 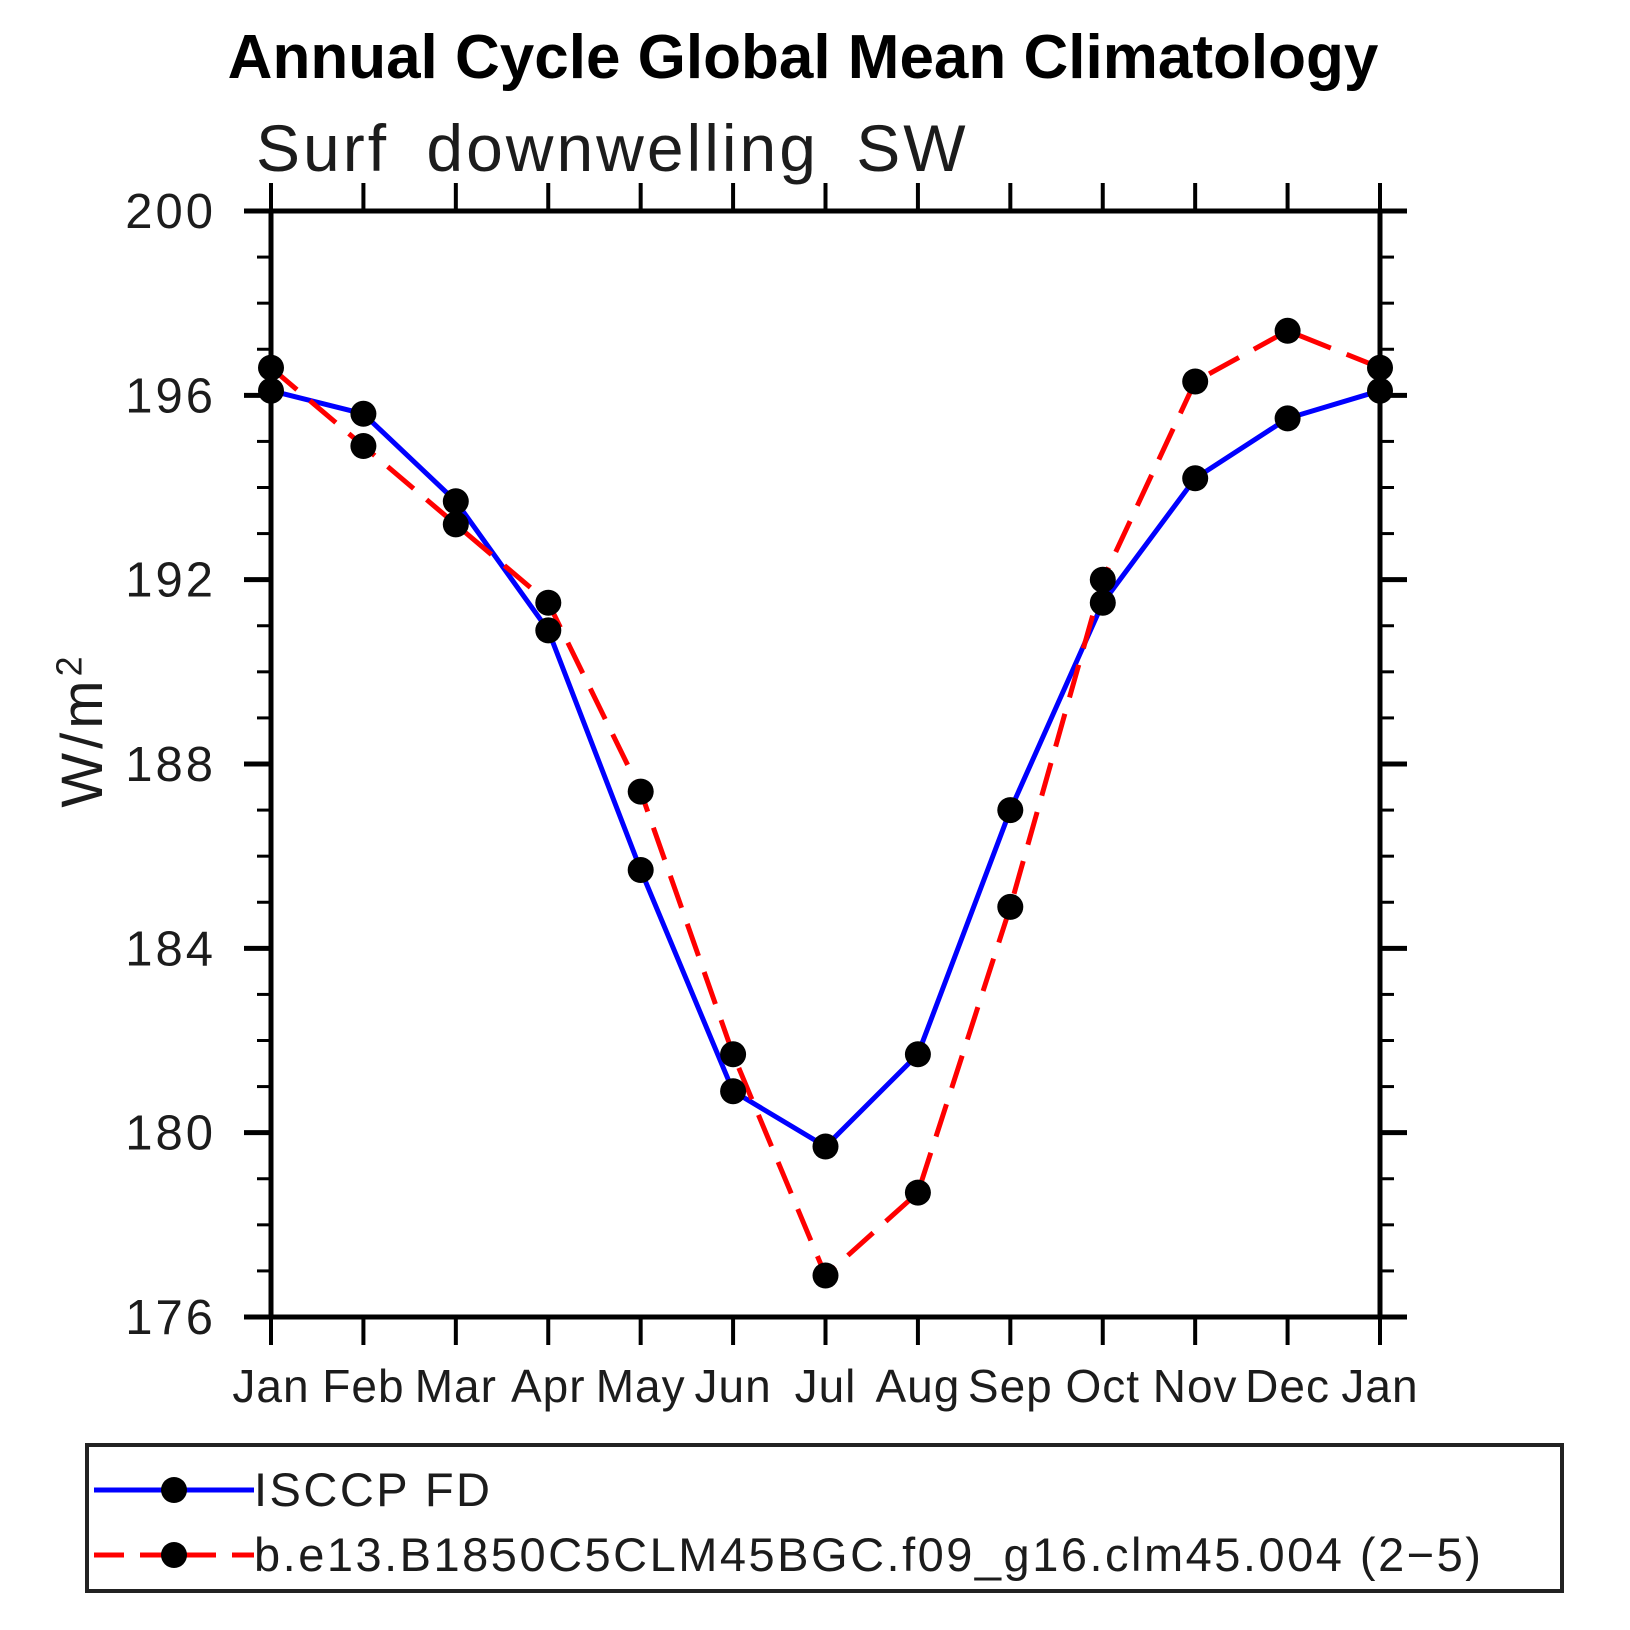 What do you see at coordinates (641, 1386) in the screenshot?
I see `x-axis-tick-label: May` at bounding box center [641, 1386].